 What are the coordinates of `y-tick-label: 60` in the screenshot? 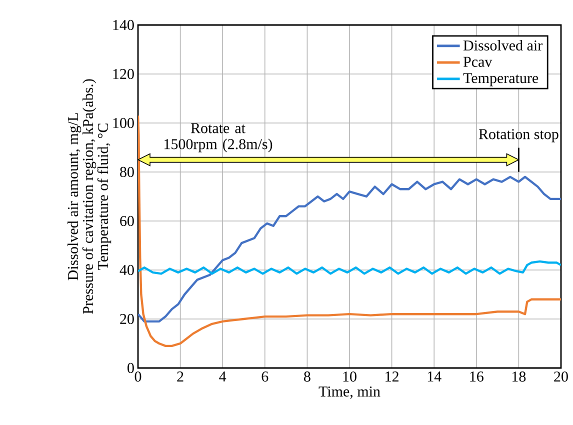 It's located at (127, 221).